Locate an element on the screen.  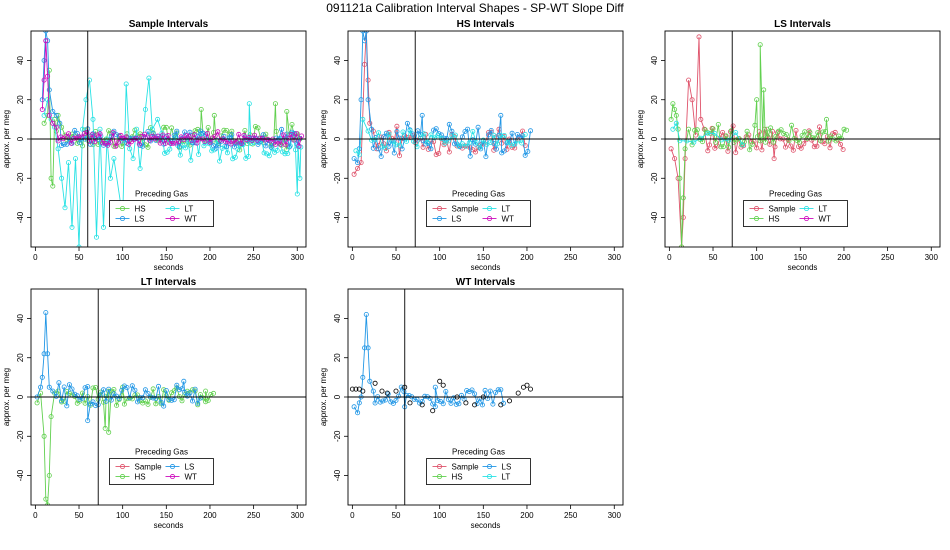
legend-entry-sample: Sample is located at coordinates (455, 467).